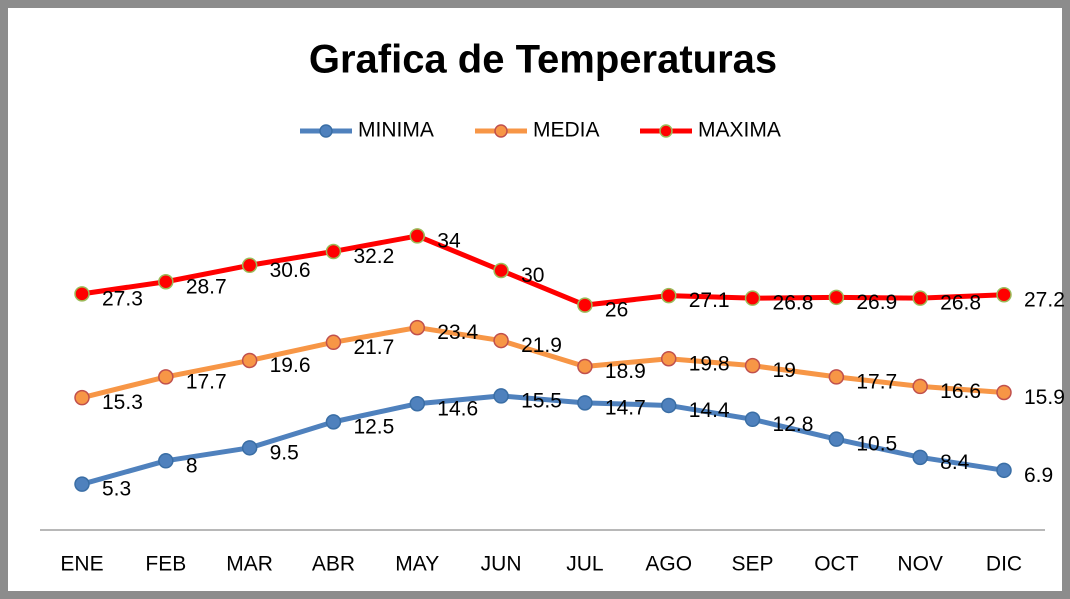  I want to click on data-label: 21.9, so click(541, 345).